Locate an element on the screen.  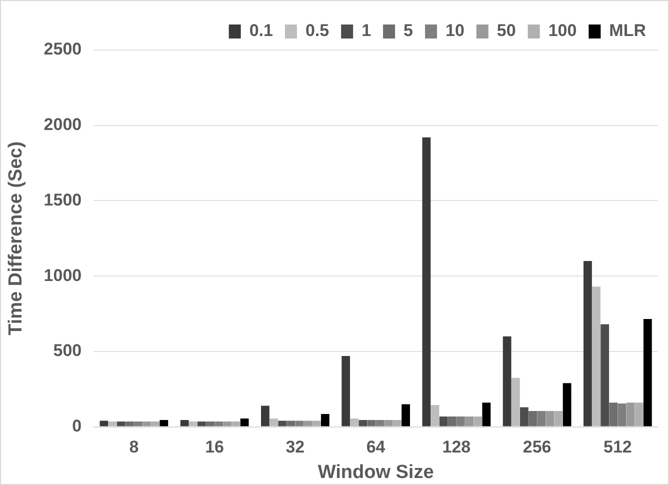
x-tick-label: 32 is located at coordinates (295, 447).